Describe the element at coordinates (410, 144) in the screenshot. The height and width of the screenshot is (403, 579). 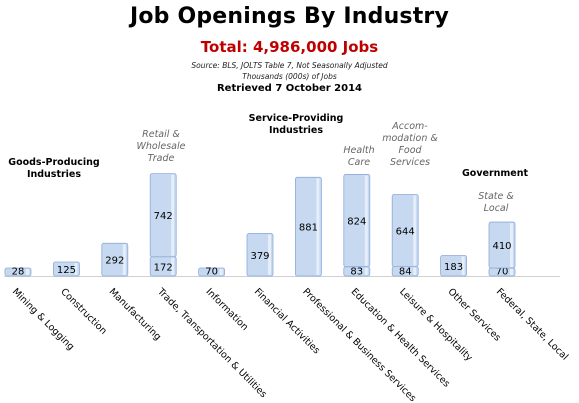
I see `annotation-accommodation: Accom- modation & Food Services` at that location.